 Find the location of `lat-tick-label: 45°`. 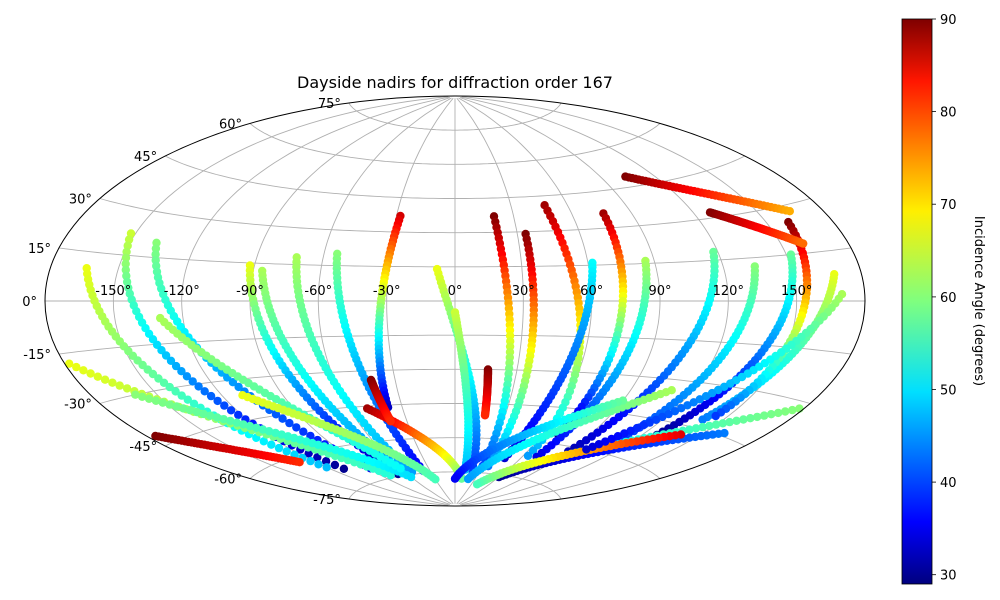

lat-tick-label: 45° is located at coordinates (145, 157).